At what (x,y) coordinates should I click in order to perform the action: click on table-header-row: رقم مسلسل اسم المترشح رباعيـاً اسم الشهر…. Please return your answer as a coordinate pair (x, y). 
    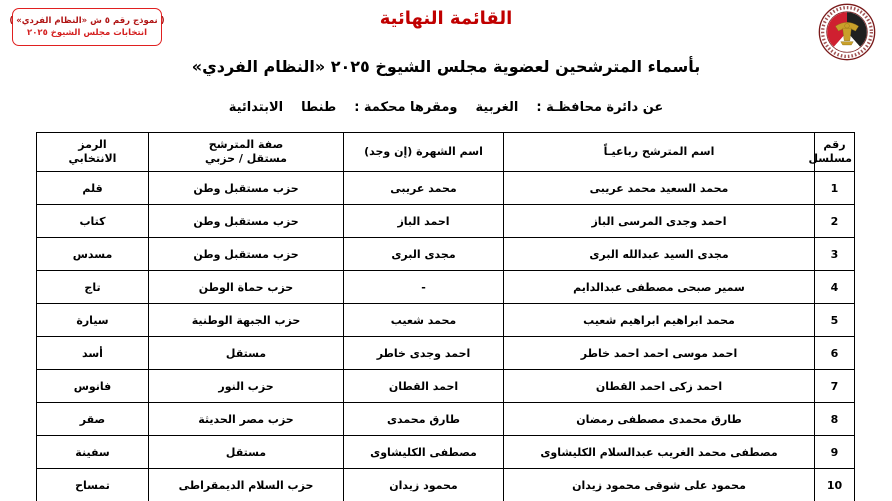
    Looking at the image, I should click on (445, 152).